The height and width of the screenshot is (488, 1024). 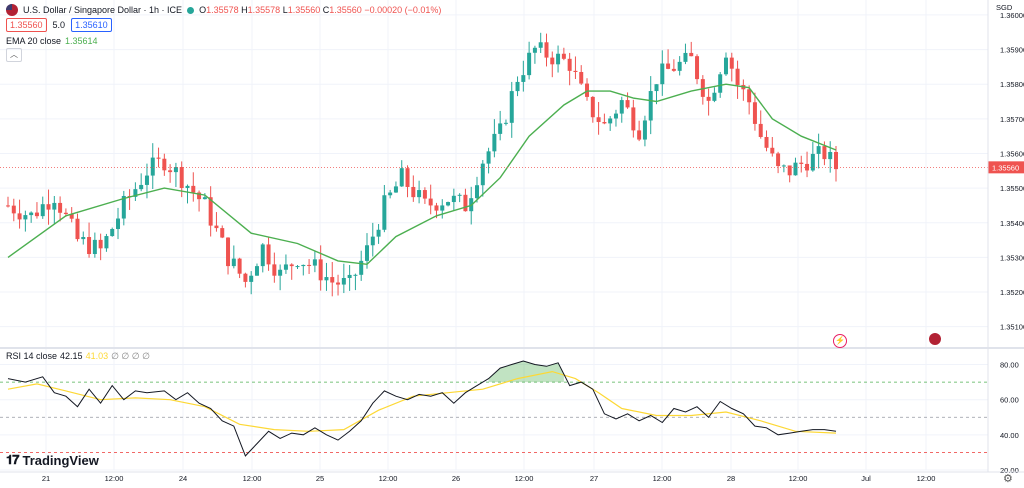 I want to click on event-us-flag-icon, so click(x=935, y=339).